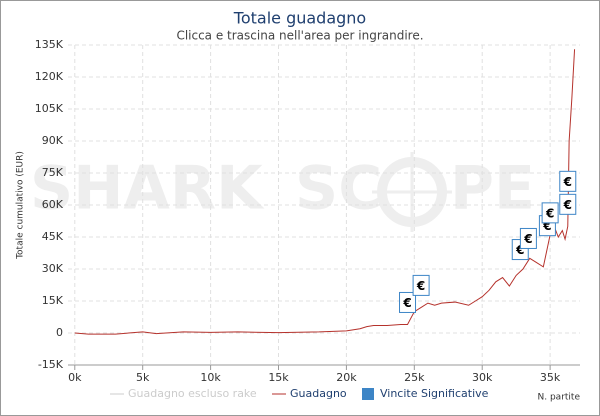 This screenshot has width=600, height=416. I want to click on x-tick-label: 30k, so click(482, 377).